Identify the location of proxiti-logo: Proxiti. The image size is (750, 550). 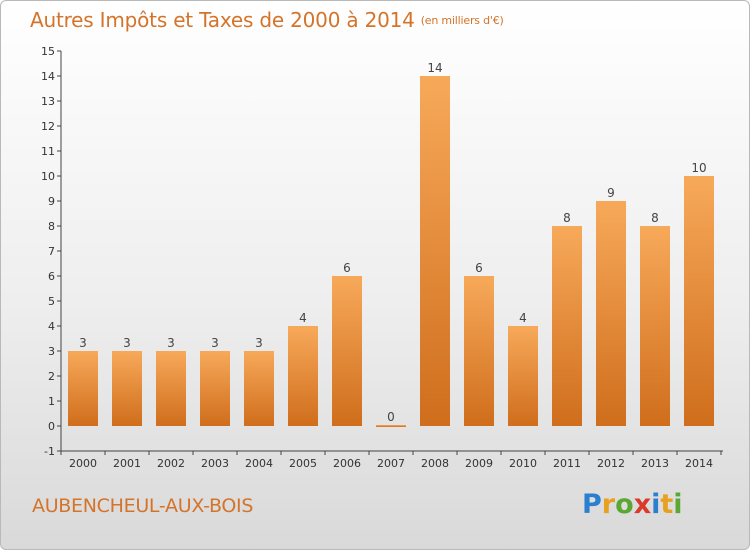
(632, 504).